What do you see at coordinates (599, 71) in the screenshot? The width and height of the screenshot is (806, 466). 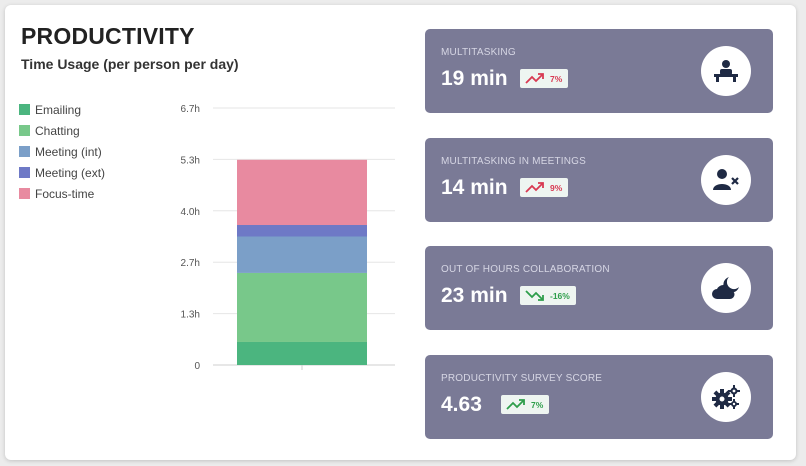 I see `kpi-tile-multitasking: MULTITASKING 19 min 7%` at bounding box center [599, 71].